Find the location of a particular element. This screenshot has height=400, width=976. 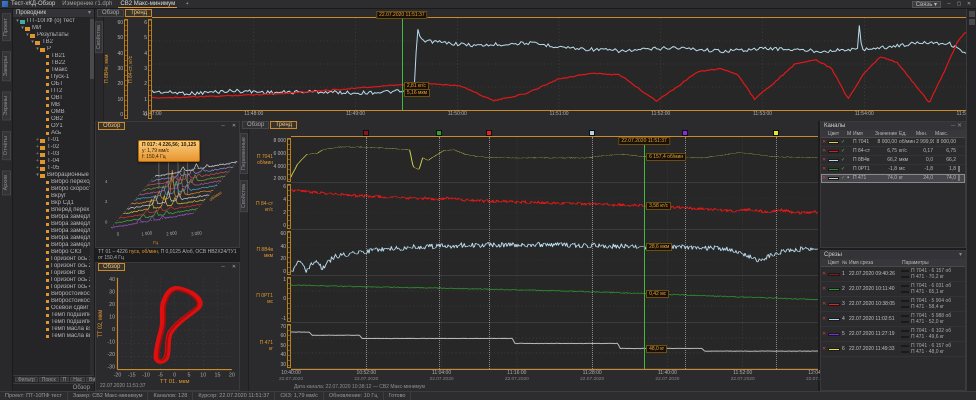

new-tab-button: + is located at coordinates (187, 4).